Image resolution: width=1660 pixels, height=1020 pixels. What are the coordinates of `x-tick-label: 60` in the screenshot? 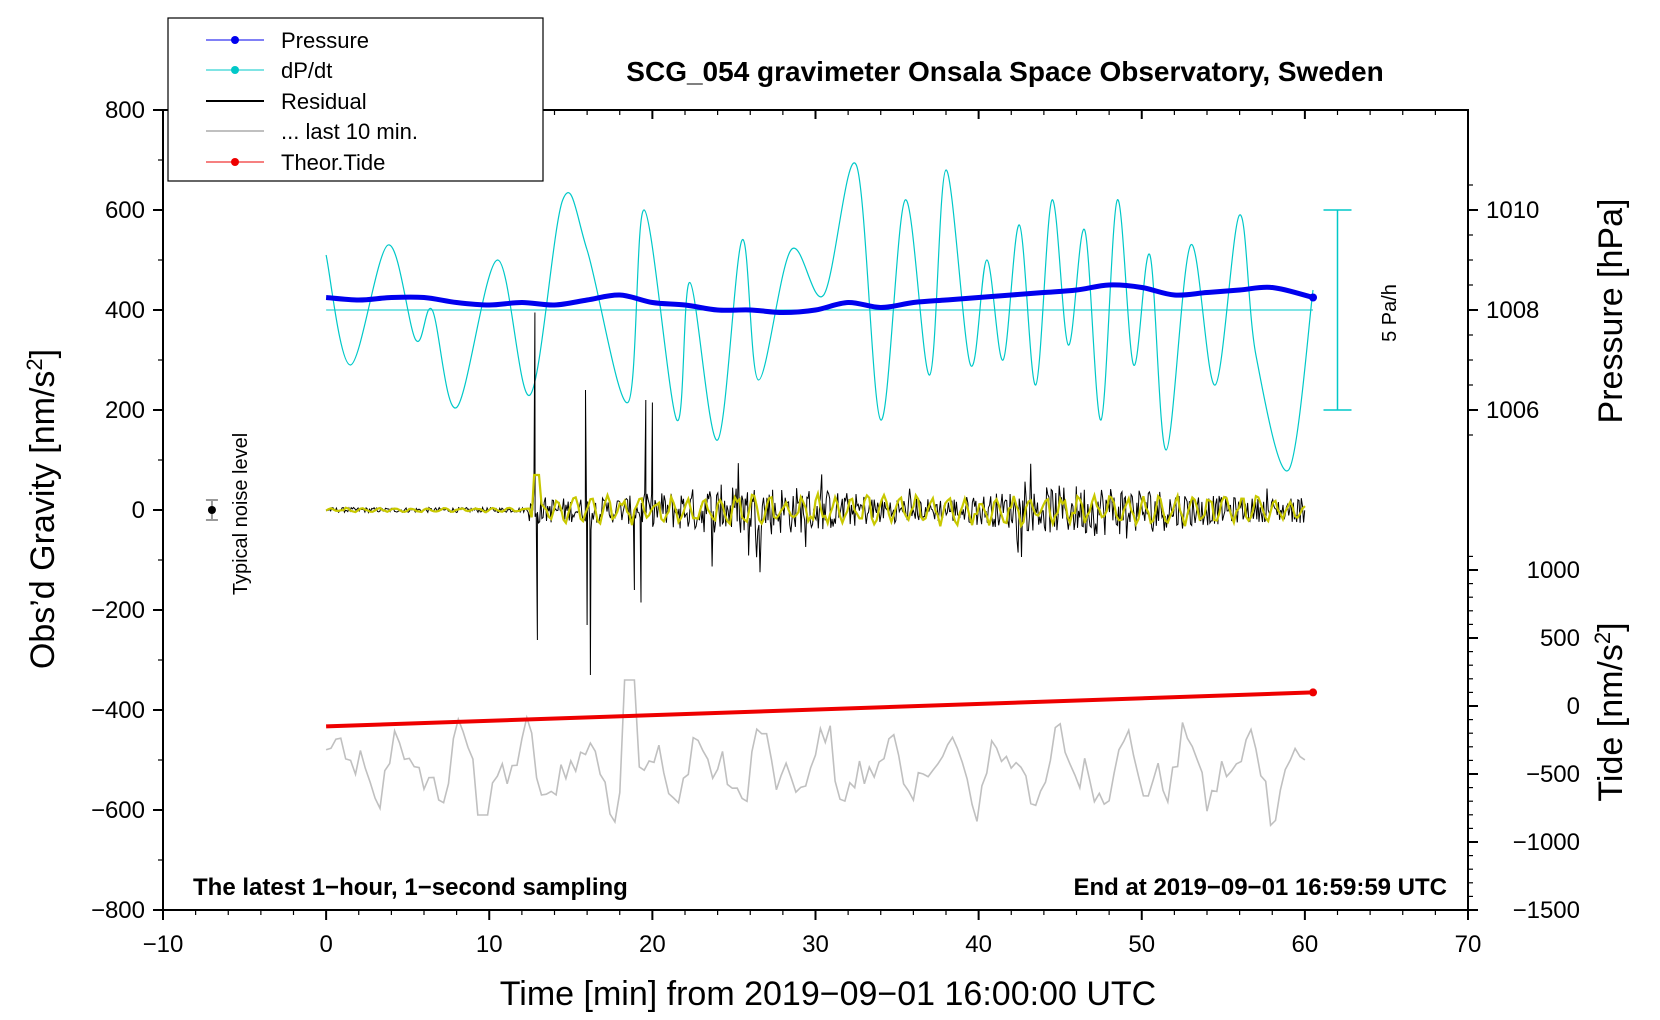 It's located at (1305, 944).